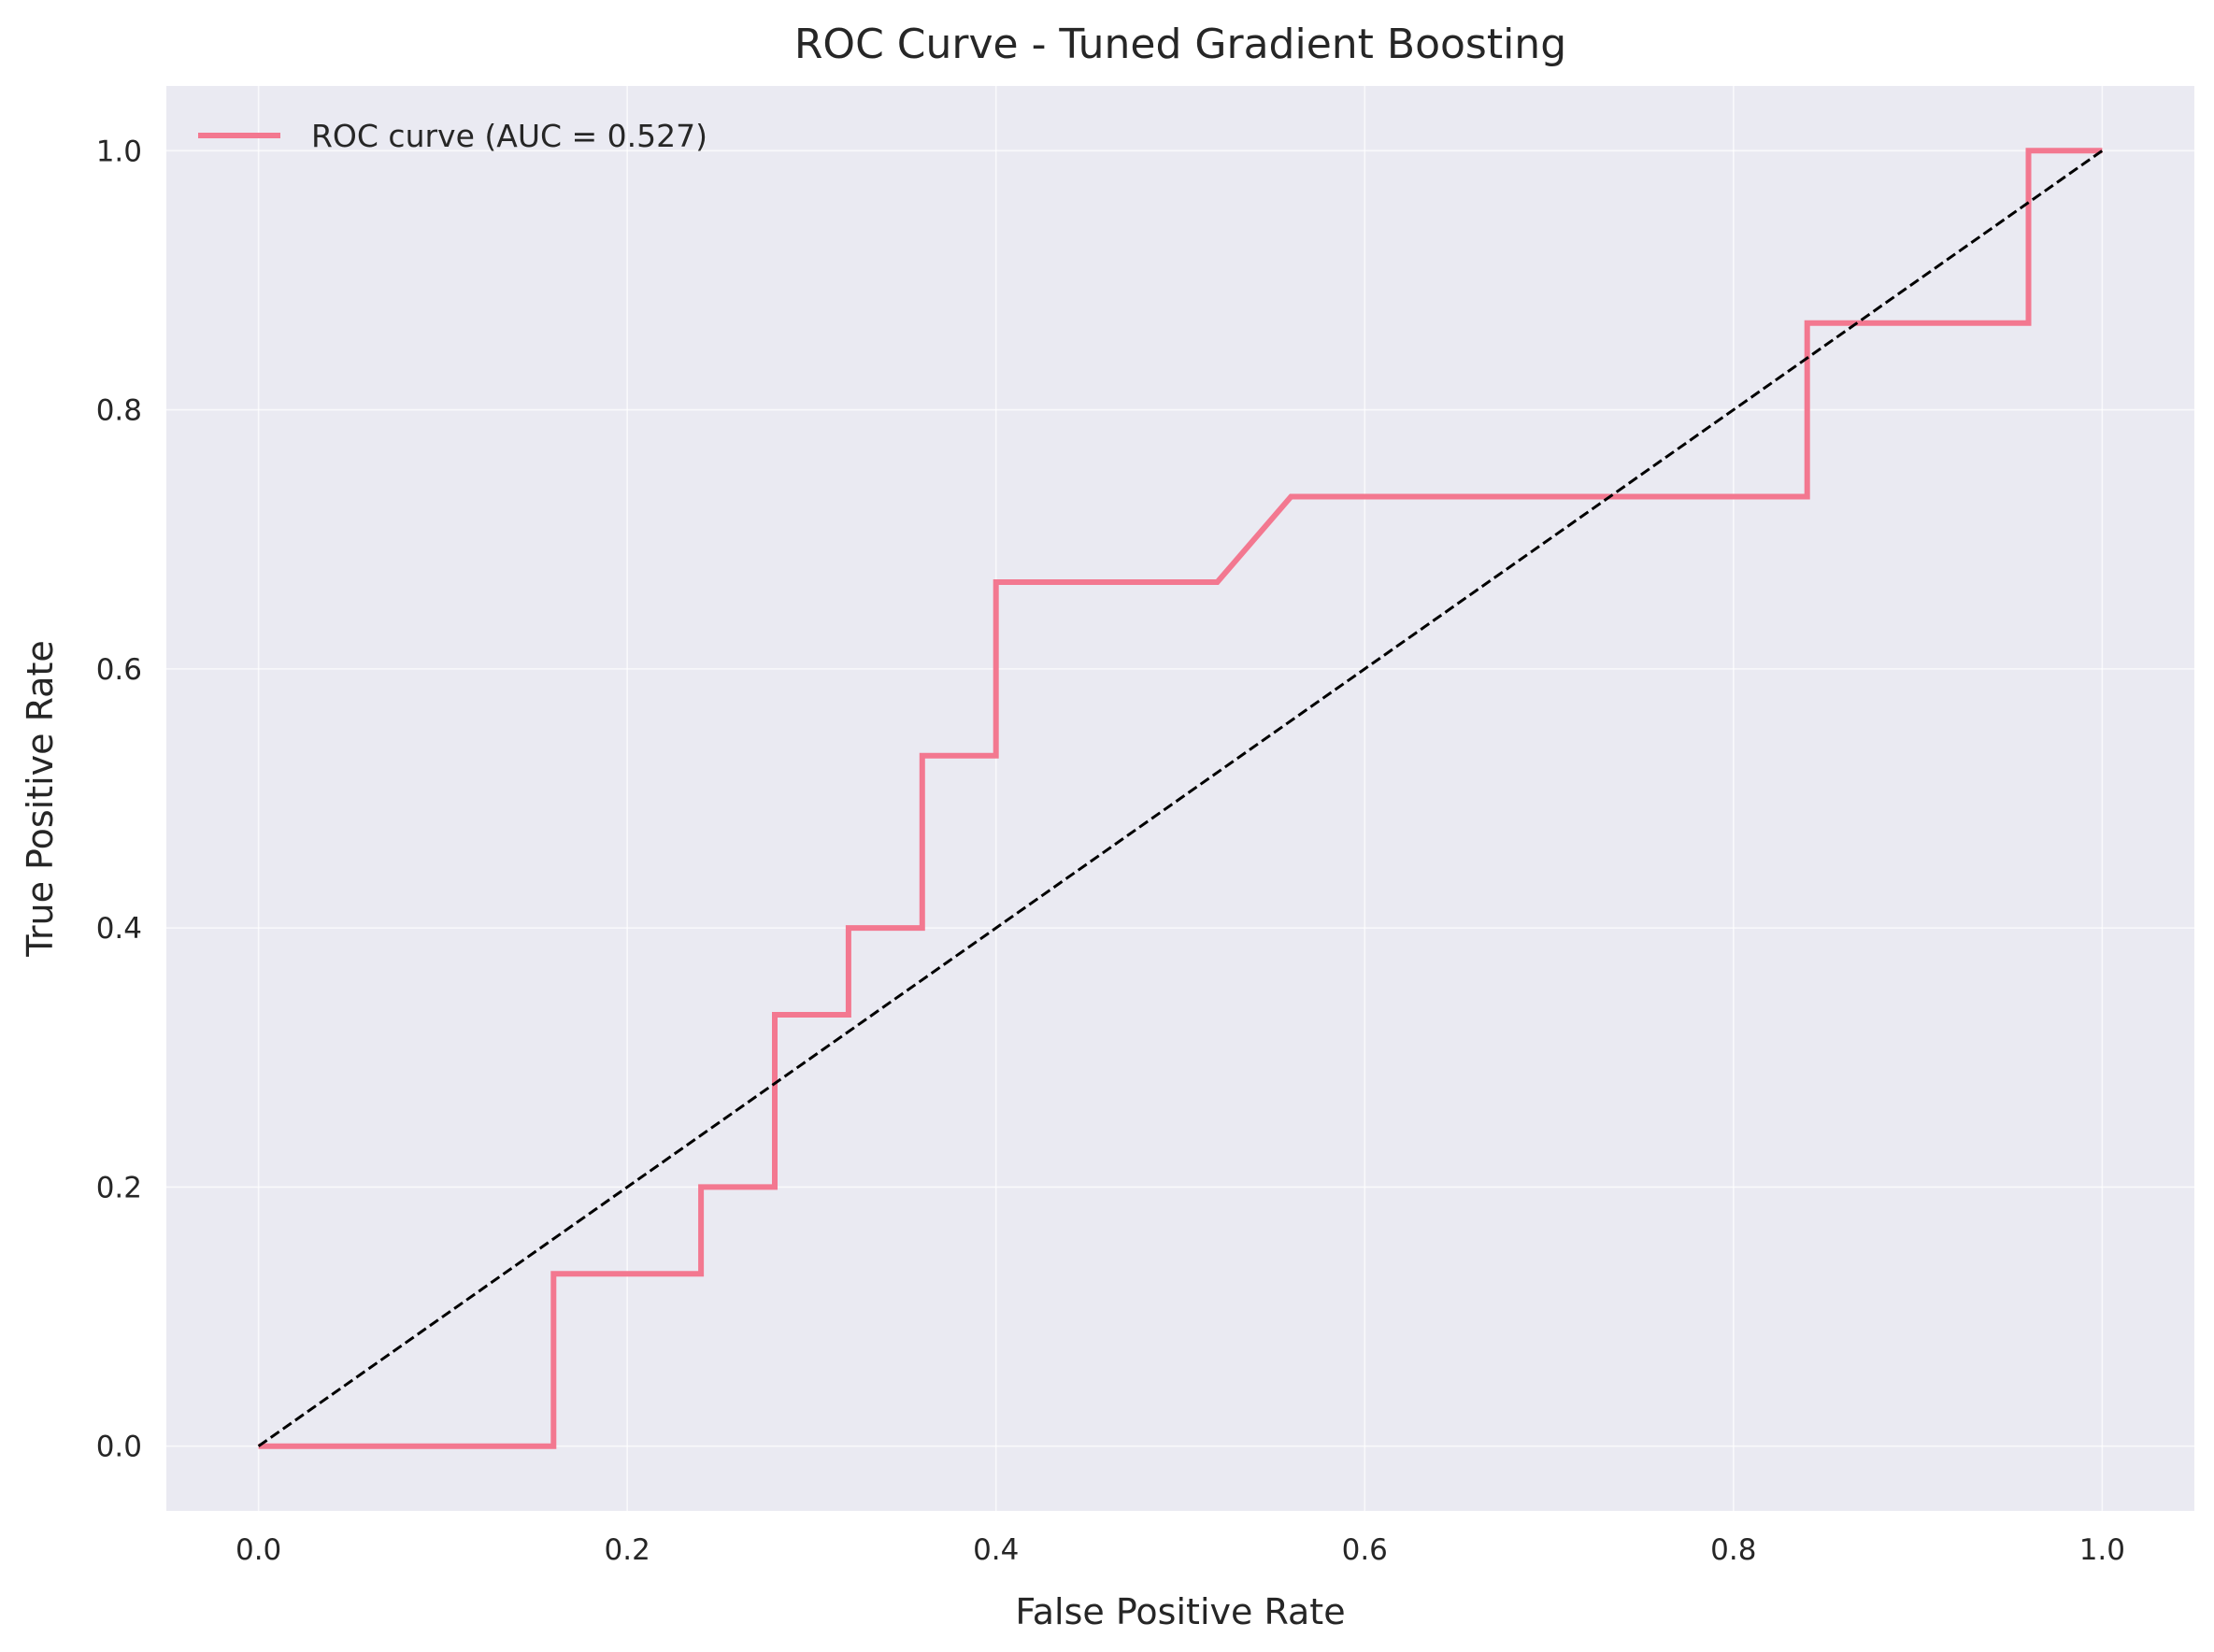 The height and width of the screenshot is (1652, 2214). Describe the element at coordinates (40, 799) in the screenshot. I see `y-axis-label: True Positive Rate` at that location.